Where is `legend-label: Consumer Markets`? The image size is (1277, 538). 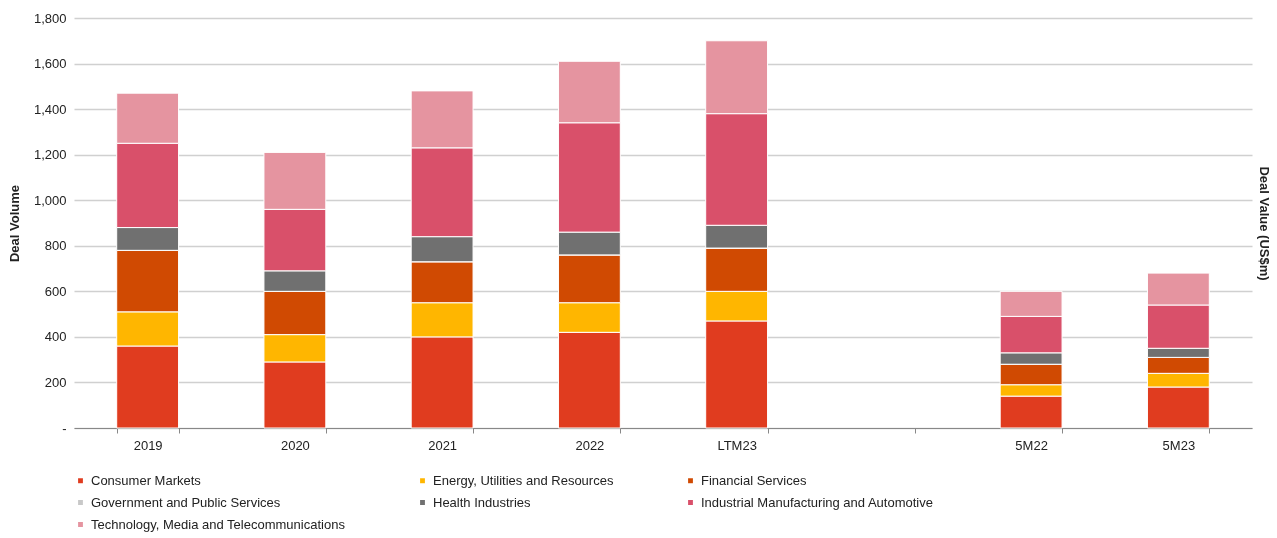 legend-label: Consumer Markets is located at coordinates (146, 480).